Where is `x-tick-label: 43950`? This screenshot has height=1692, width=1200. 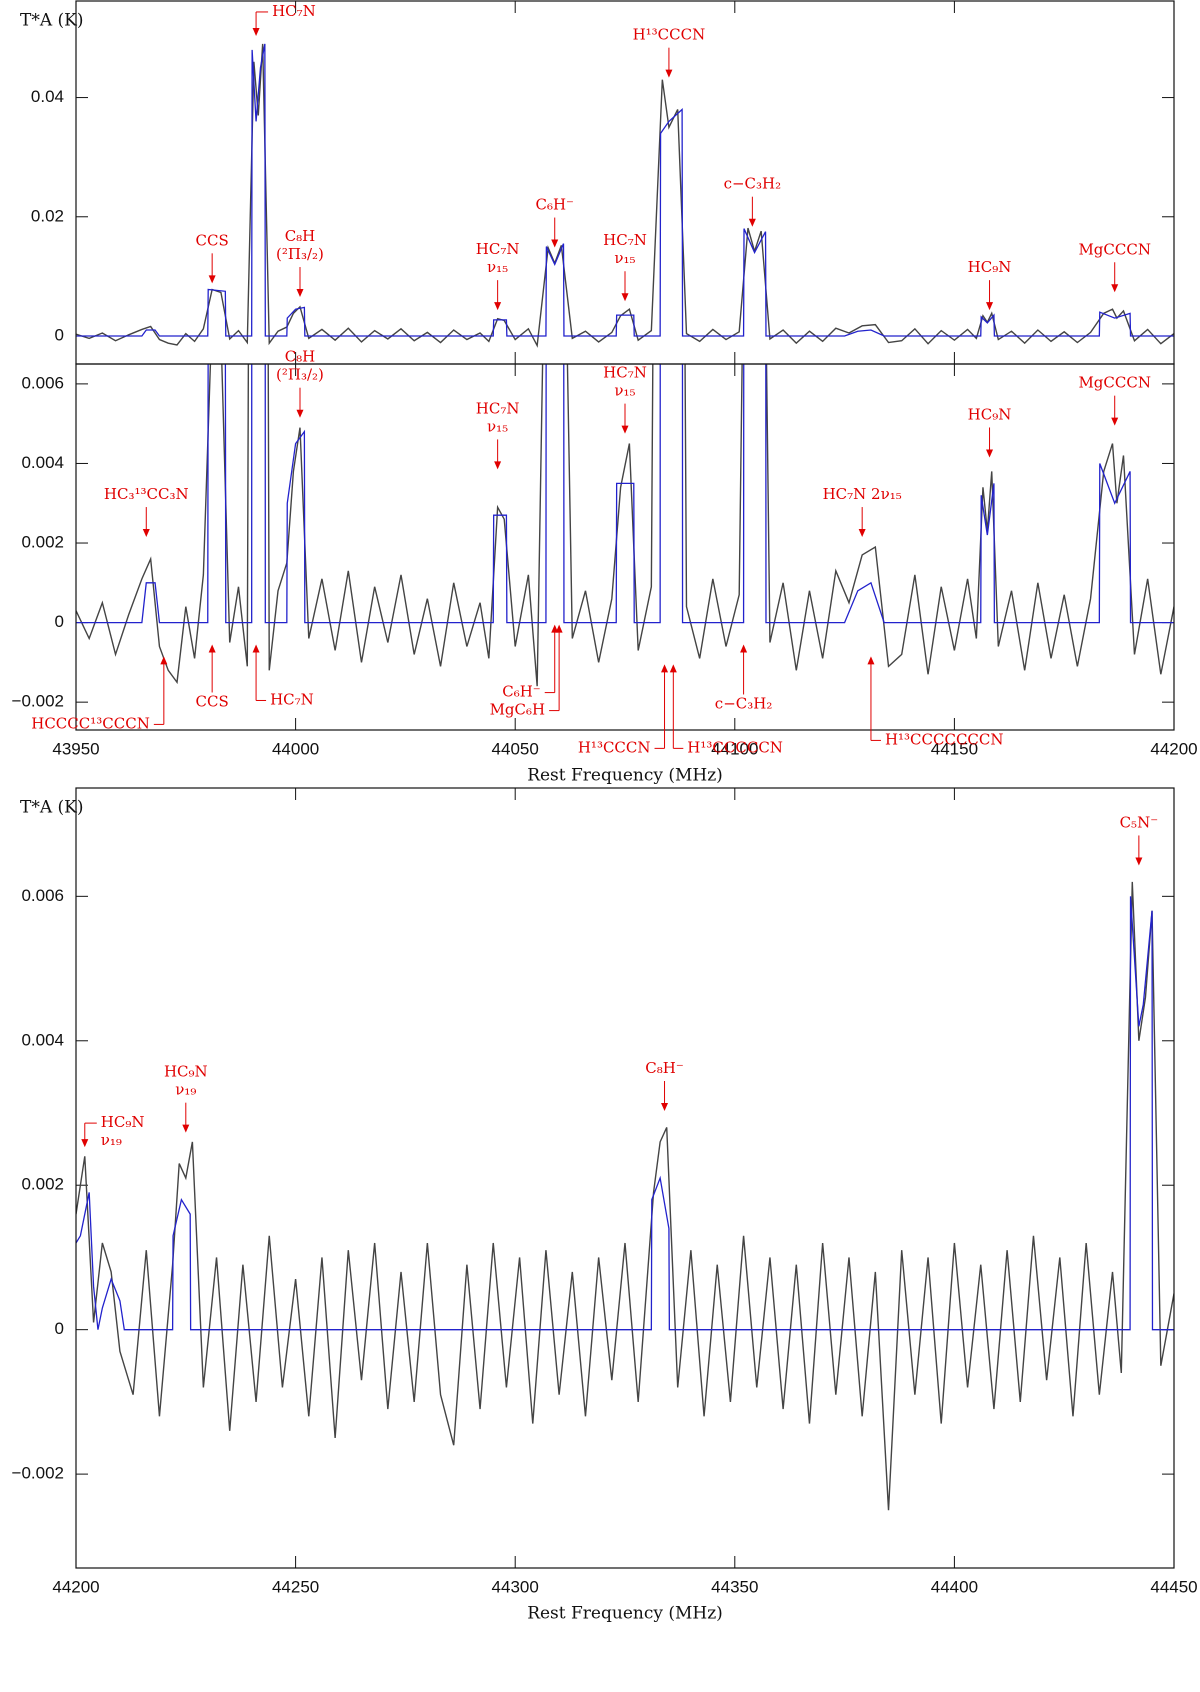 x-tick-label: 43950 is located at coordinates (75, 748).